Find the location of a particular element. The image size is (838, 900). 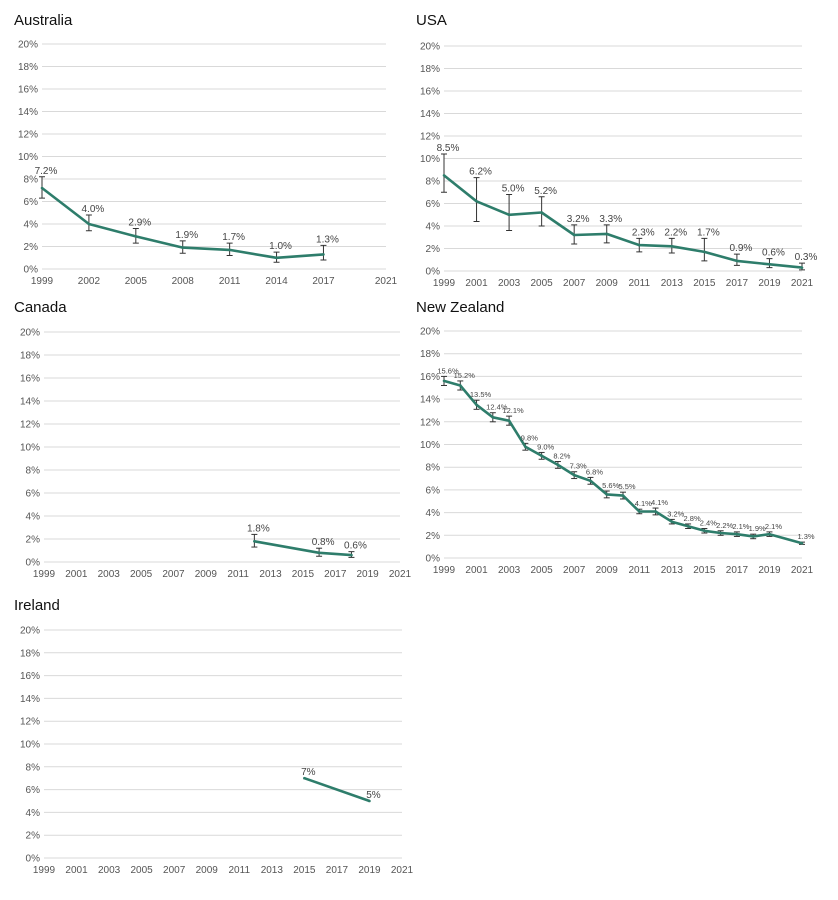

x-tick-label: 1999 is located at coordinates (44, 574).